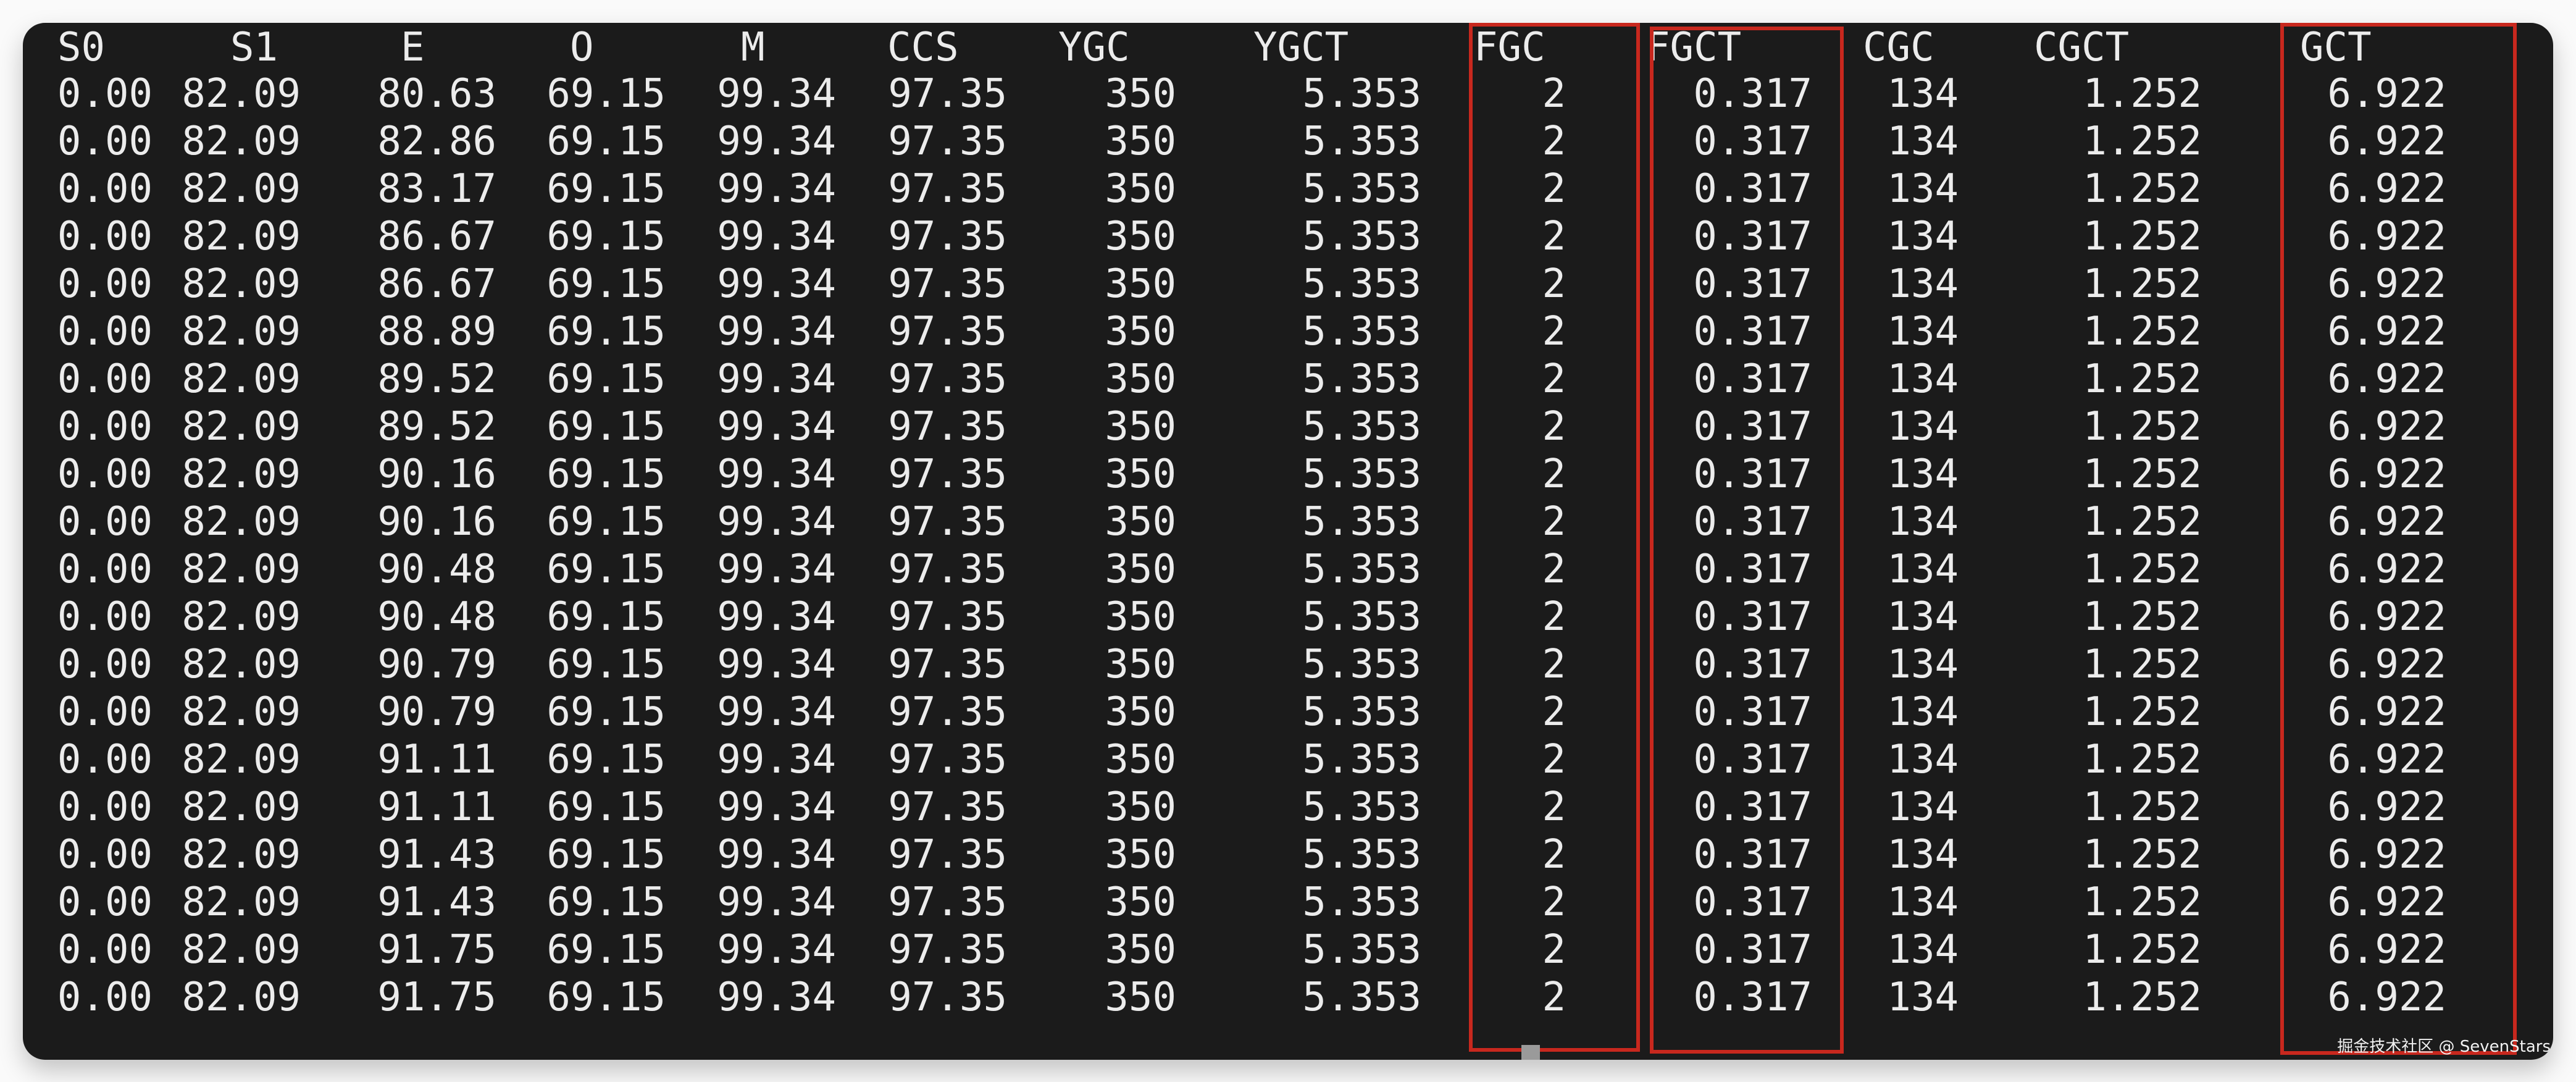 This screenshot has height=1082, width=2576. I want to click on cell-e: 90.48, so click(436, 569).